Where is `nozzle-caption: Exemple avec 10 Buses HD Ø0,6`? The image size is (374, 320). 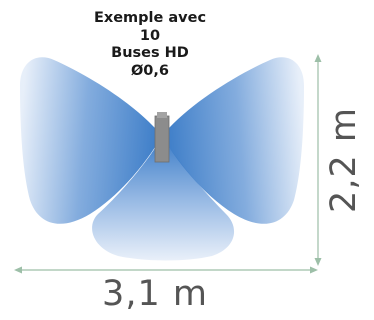
nozzle-caption: Exemple avec 10 Buses HD Ø0,6 is located at coordinates (150, 45).